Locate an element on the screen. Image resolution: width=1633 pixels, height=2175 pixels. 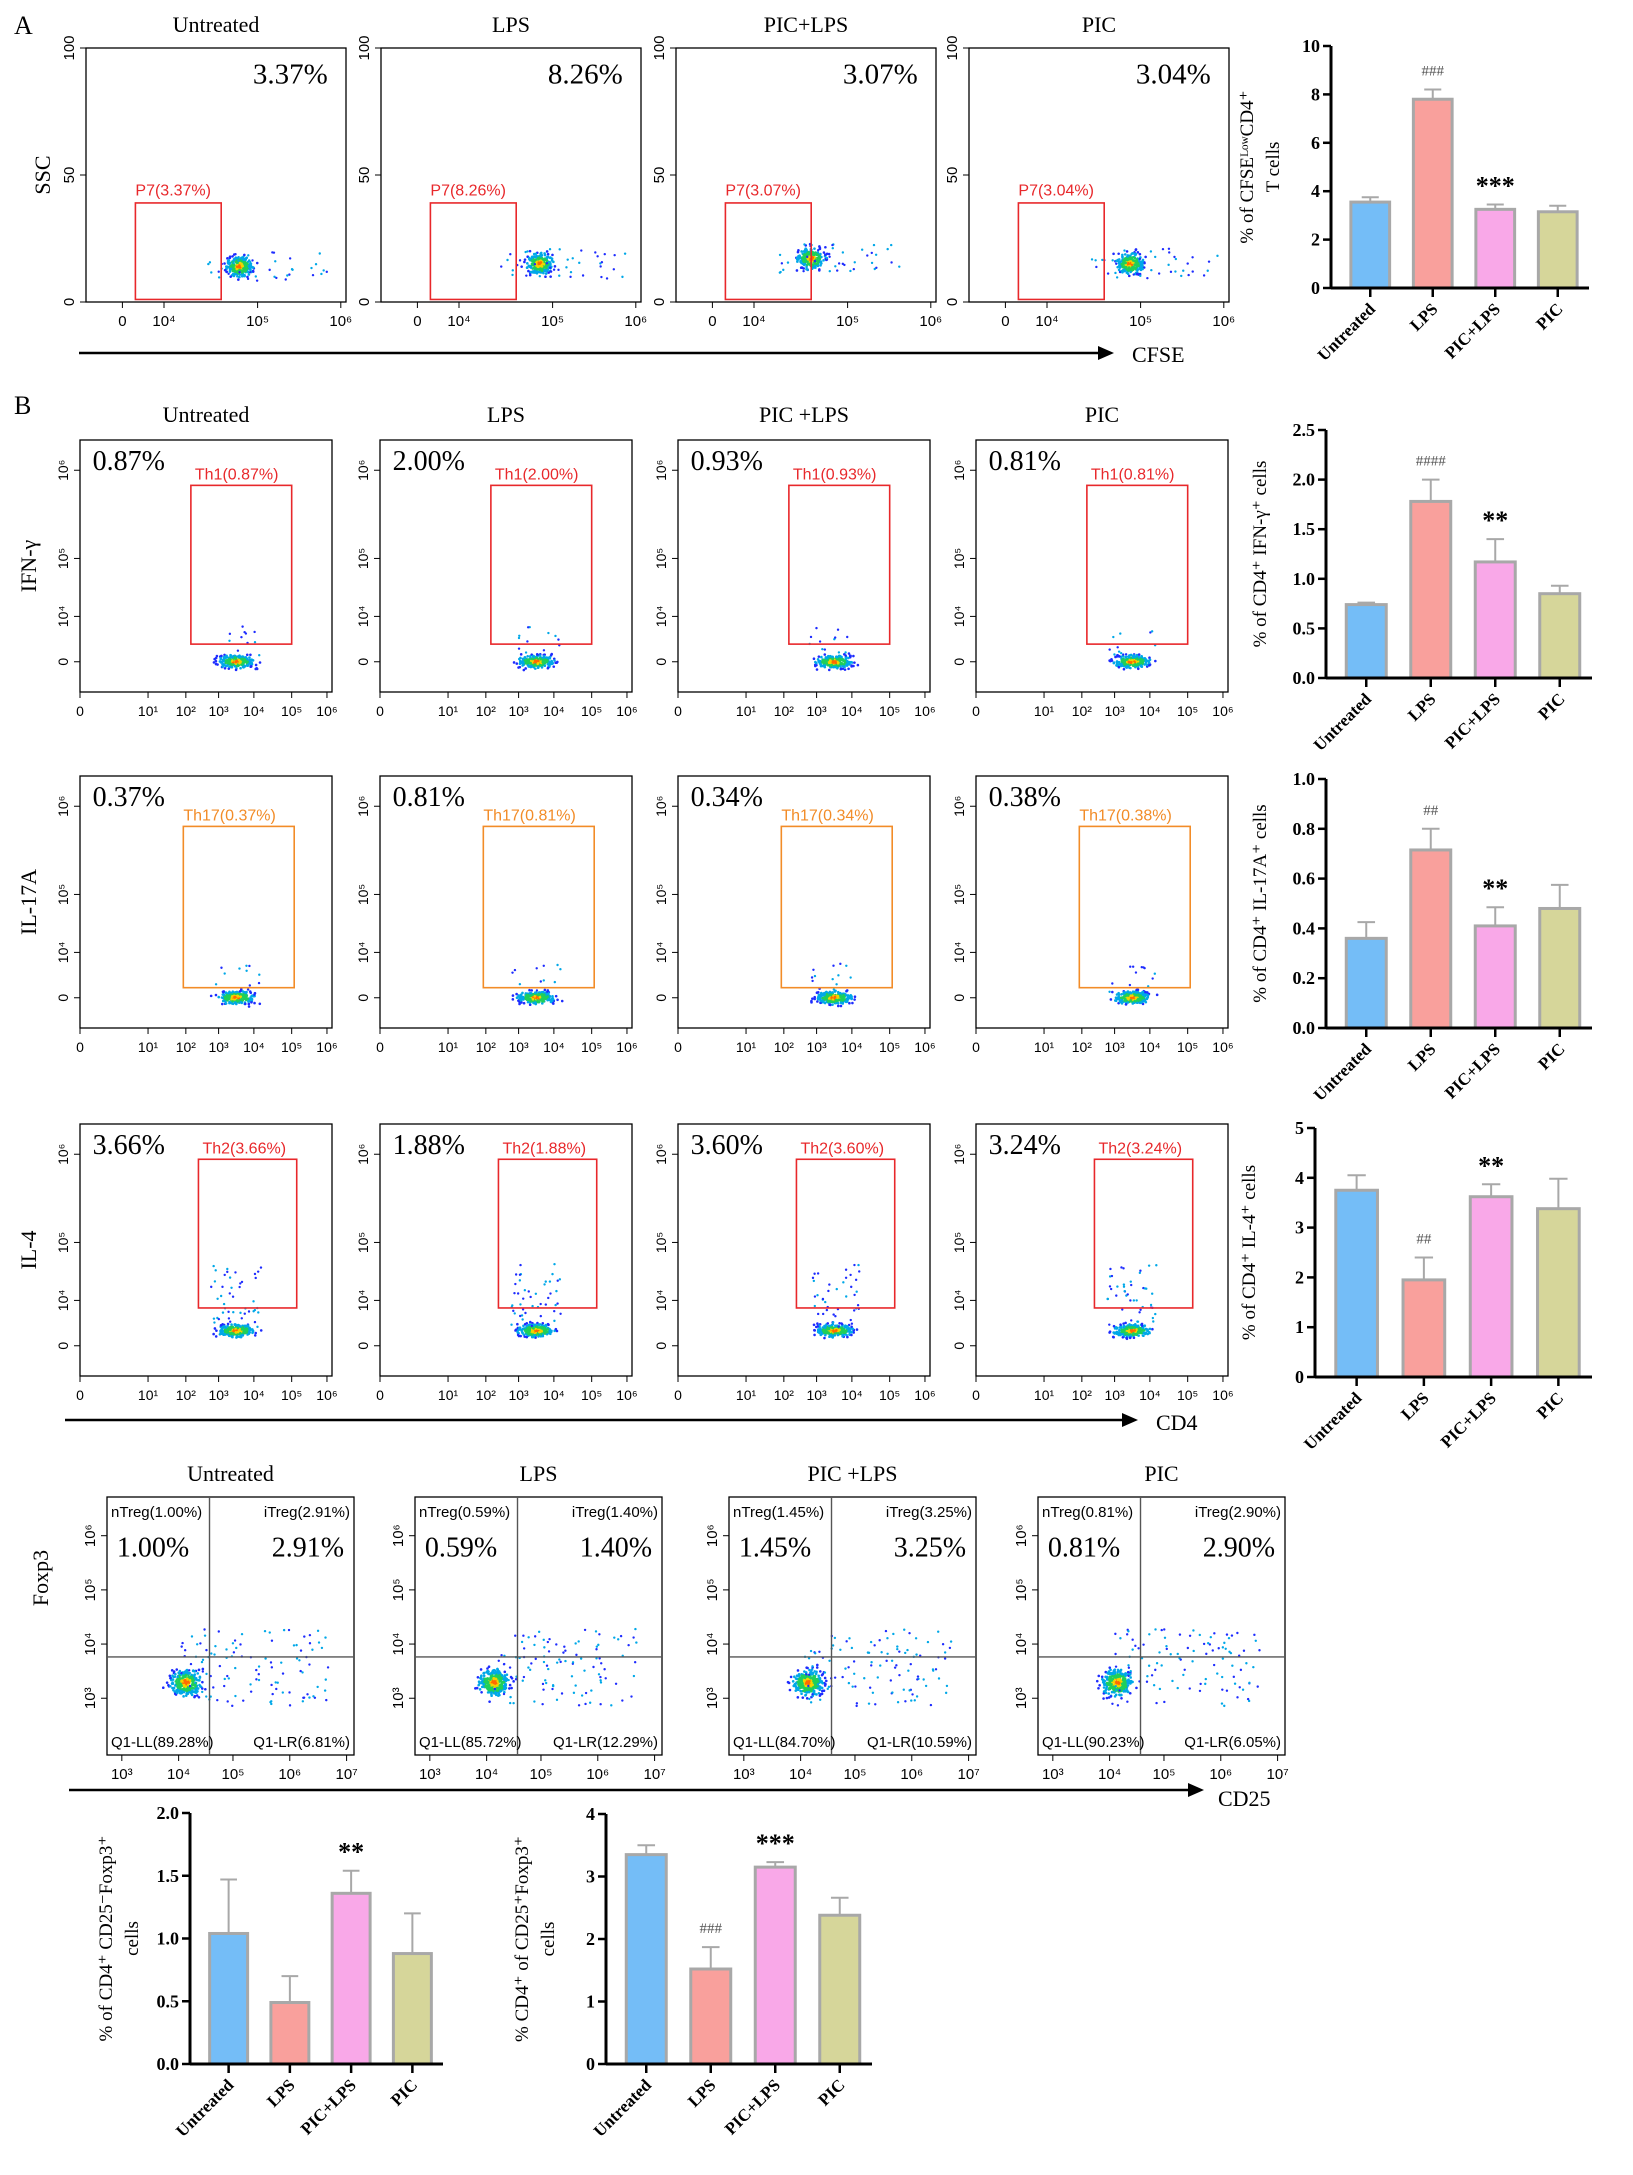
gate-label: Th1(0.81%) is located at coordinates (1133, 474).